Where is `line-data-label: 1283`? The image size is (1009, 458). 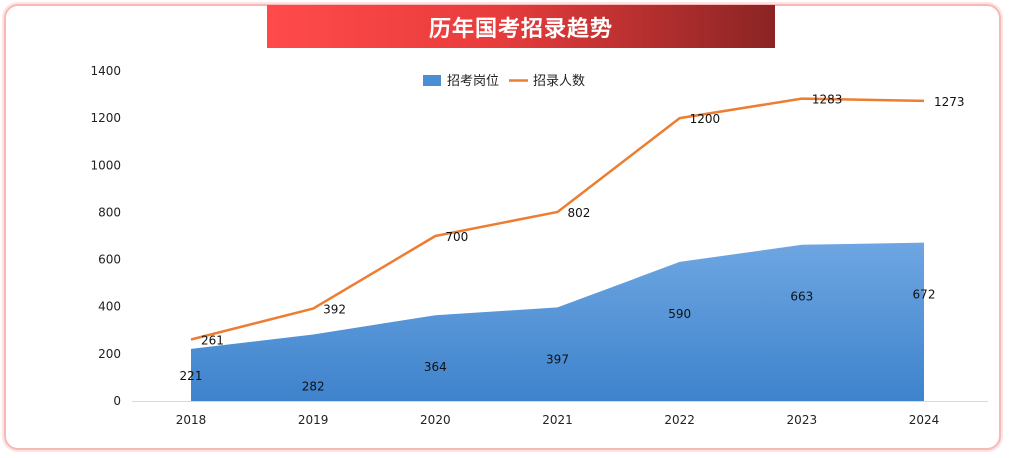 line-data-label: 1283 is located at coordinates (827, 100).